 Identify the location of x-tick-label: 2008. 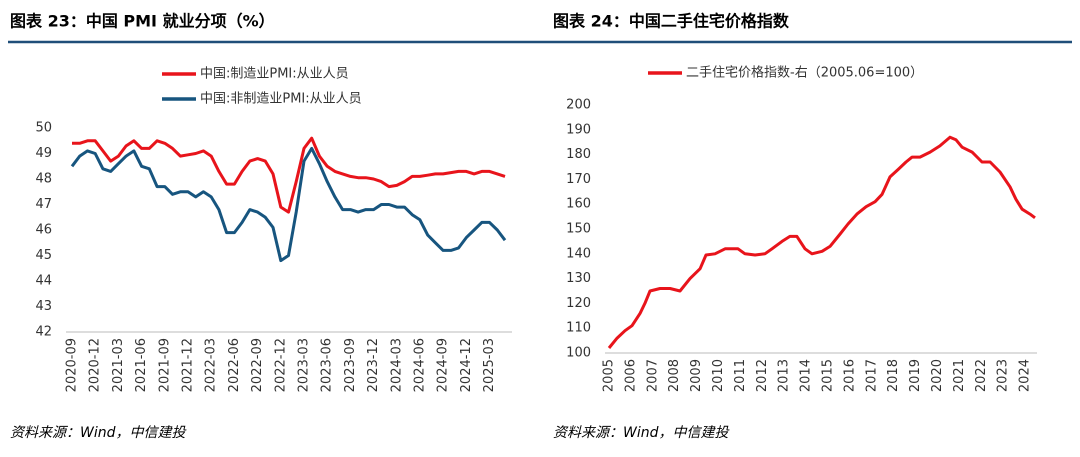
(674, 375).